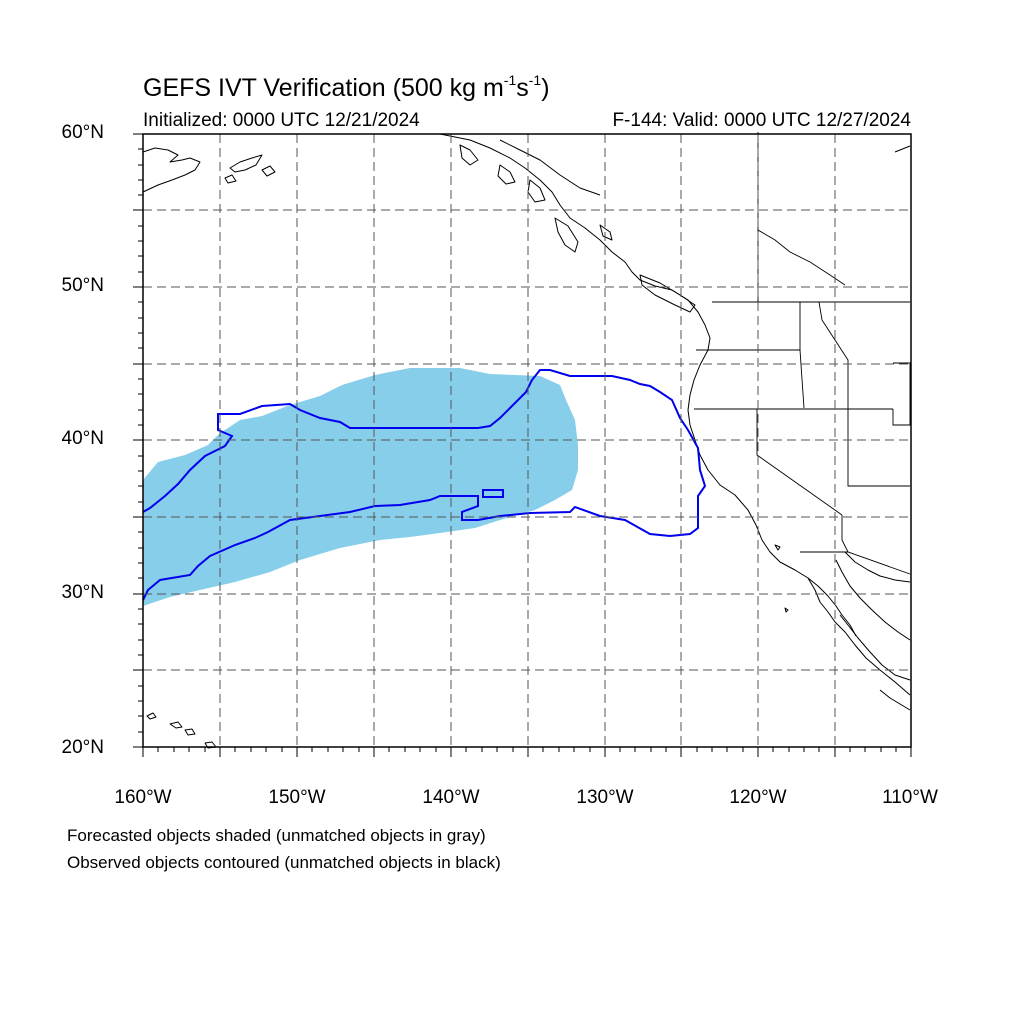 The width and height of the screenshot is (1024, 1024). Describe the element at coordinates (82, 747) in the screenshot. I see `lat-label-20n: 20°N` at that location.